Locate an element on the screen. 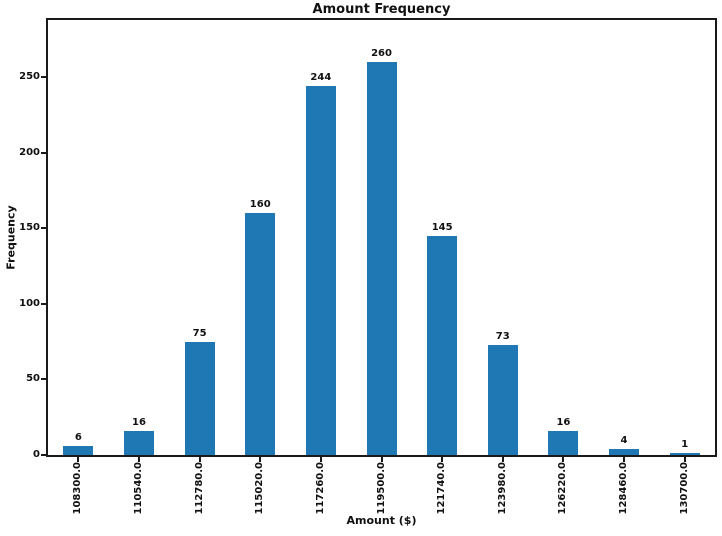  bar-value-label: 244 is located at coordinates (321, 78).